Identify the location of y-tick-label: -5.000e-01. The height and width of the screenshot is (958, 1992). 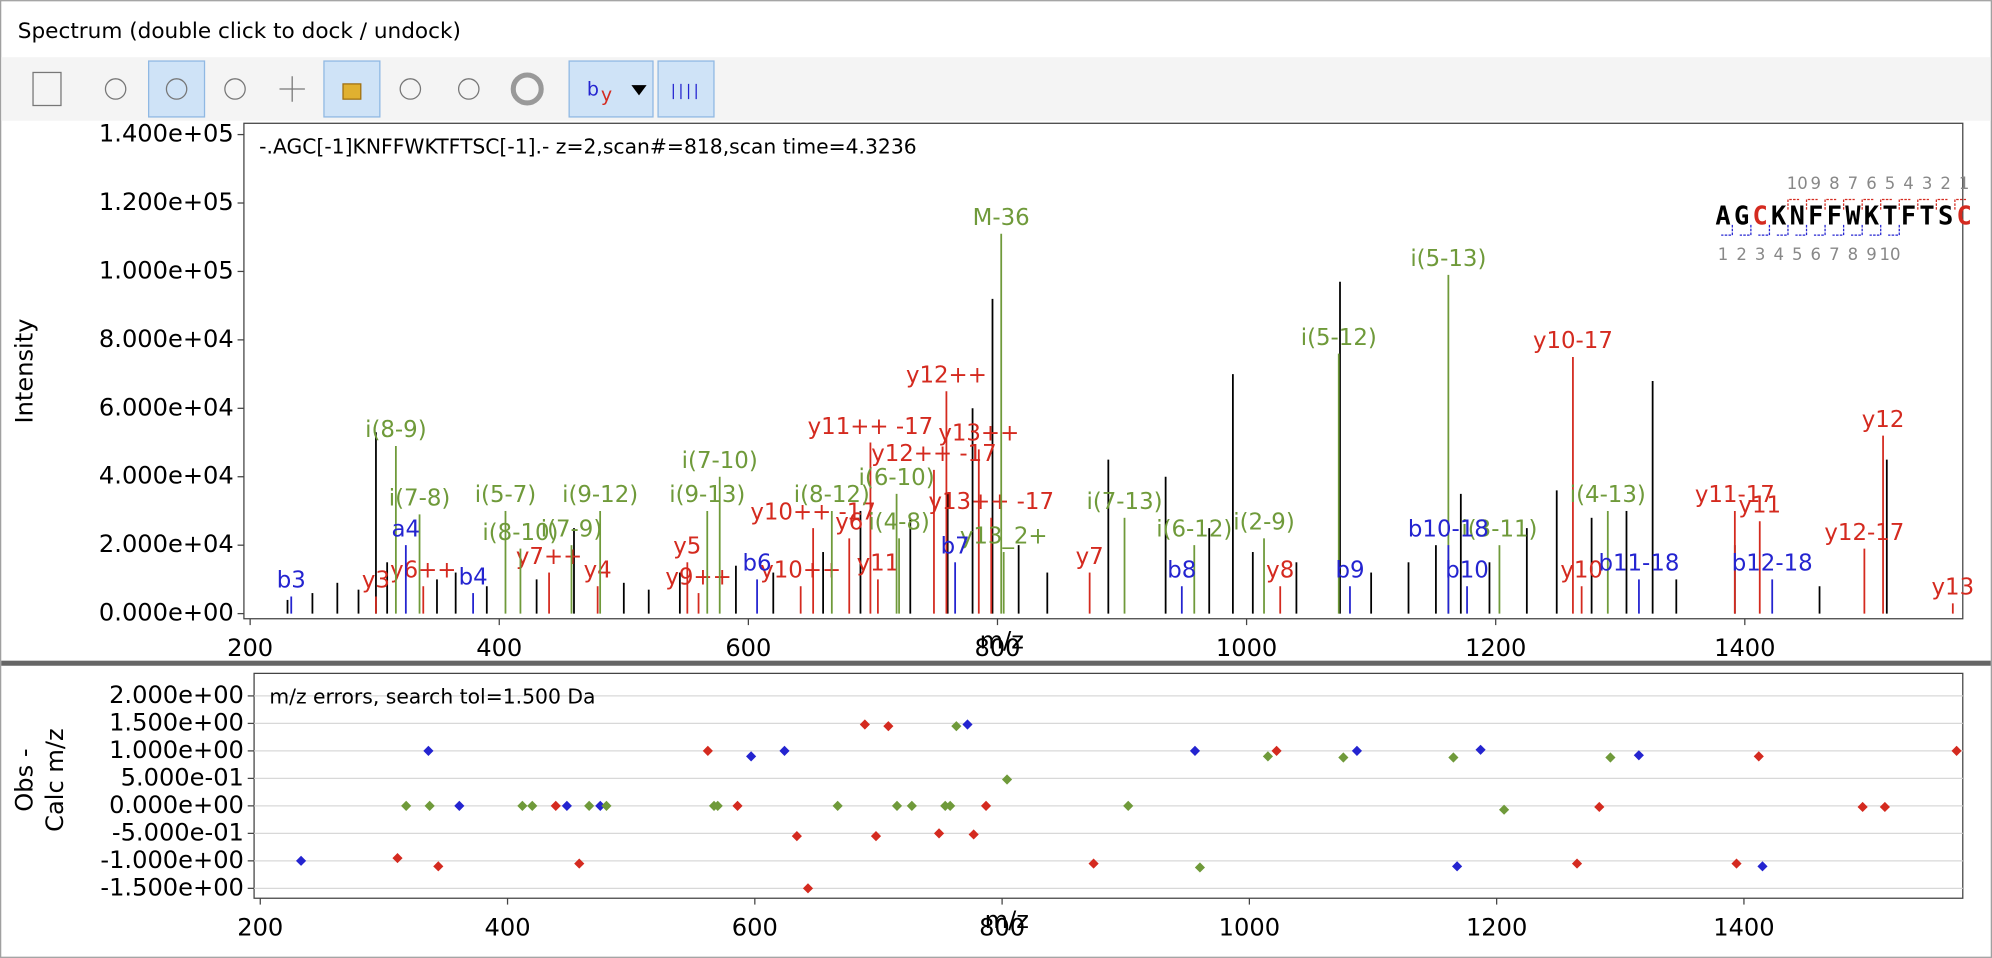
(178, 832).